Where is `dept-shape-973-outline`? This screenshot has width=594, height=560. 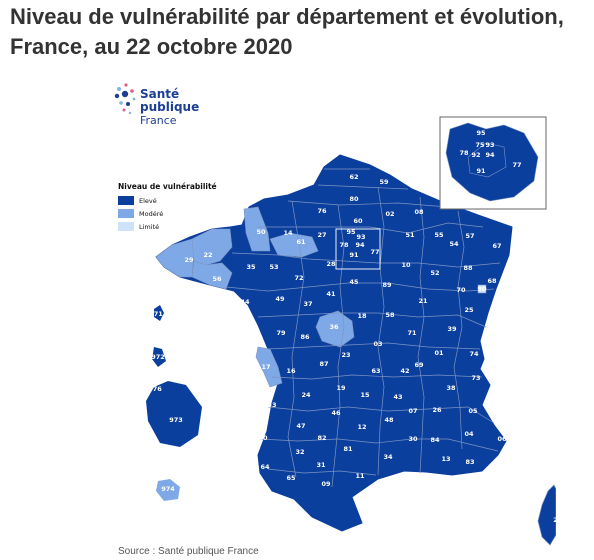
dept-shape-973-outline is located at coordinates (174, 414).